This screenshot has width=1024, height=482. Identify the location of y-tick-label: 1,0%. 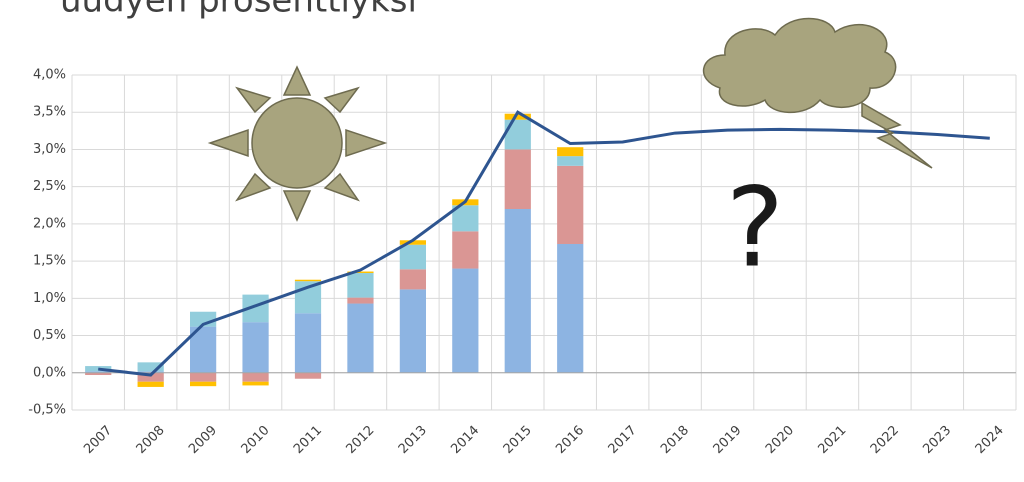
(49, 298).